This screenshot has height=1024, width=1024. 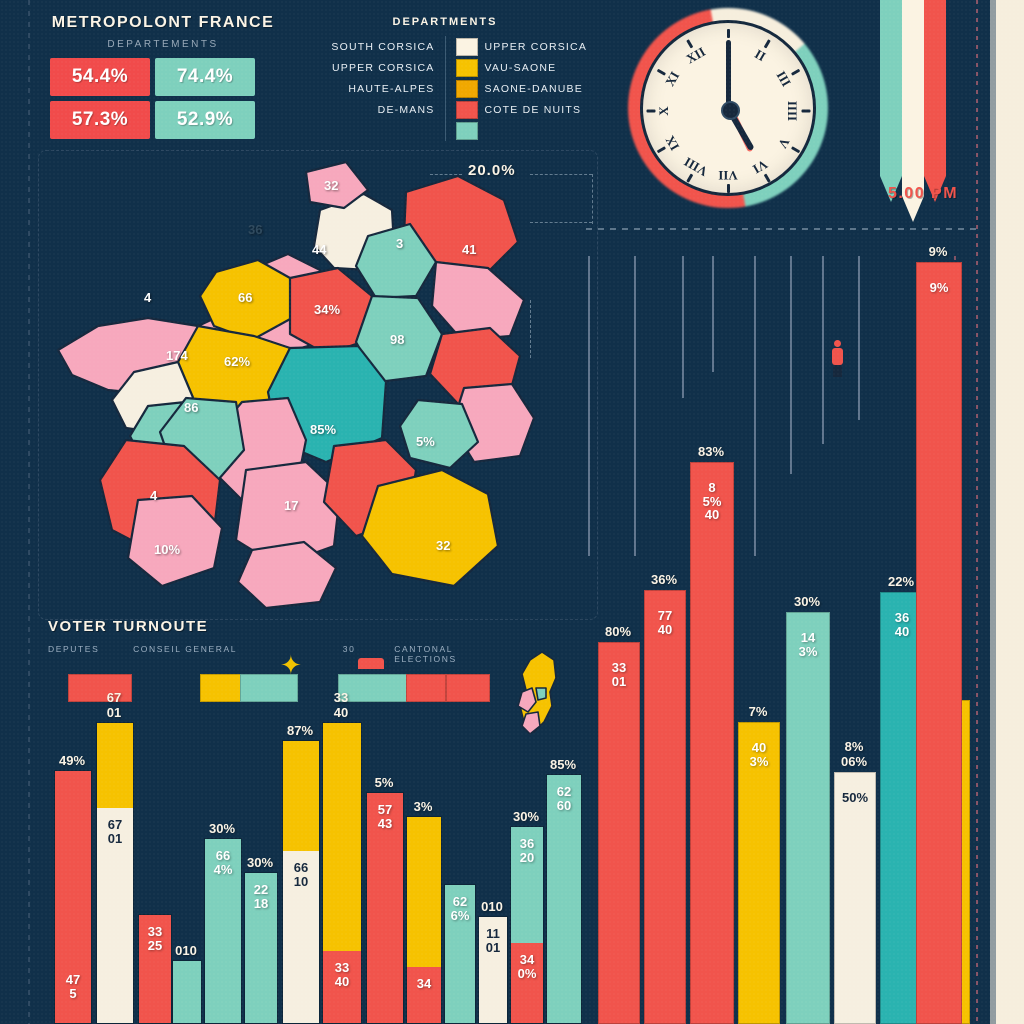 I want to click on bar-value-label: 36%, so click(x=664, y=579).